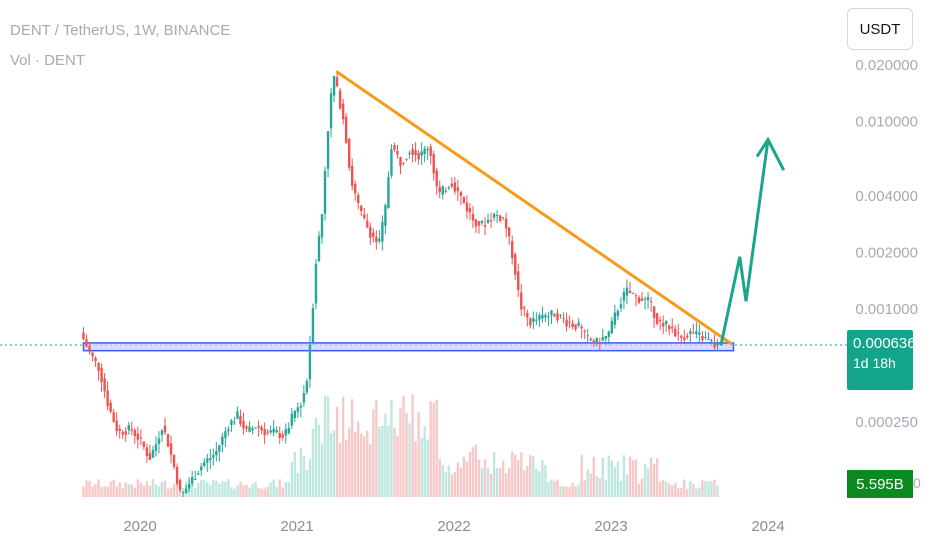 The height and width of the screenshot is (550, 932). What do you see at coordinates (752, 241) in the screenshot?
I see `projection-arrow` at bounding box center [752, 241].